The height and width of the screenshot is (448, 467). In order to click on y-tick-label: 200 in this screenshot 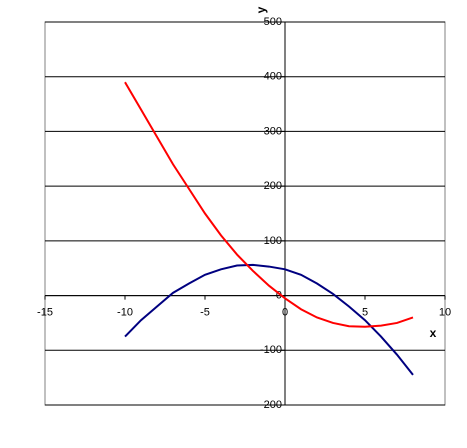, I will do `click(273, 186)`.